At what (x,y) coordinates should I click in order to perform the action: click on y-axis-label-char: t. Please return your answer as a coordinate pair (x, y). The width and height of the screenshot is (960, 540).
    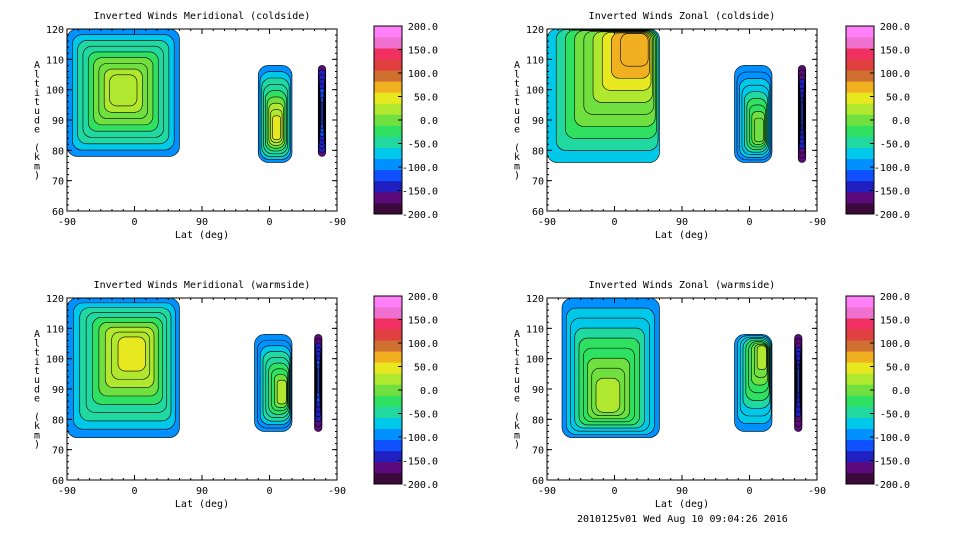
    Looking at the image, I should click on (37, 102).